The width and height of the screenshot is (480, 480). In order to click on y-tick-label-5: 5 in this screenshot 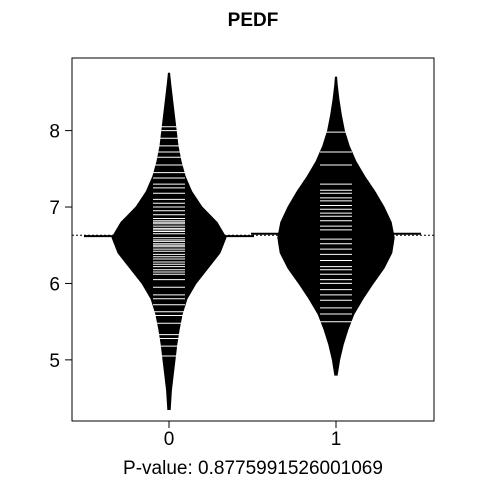, I will do `click(54, 361)`.